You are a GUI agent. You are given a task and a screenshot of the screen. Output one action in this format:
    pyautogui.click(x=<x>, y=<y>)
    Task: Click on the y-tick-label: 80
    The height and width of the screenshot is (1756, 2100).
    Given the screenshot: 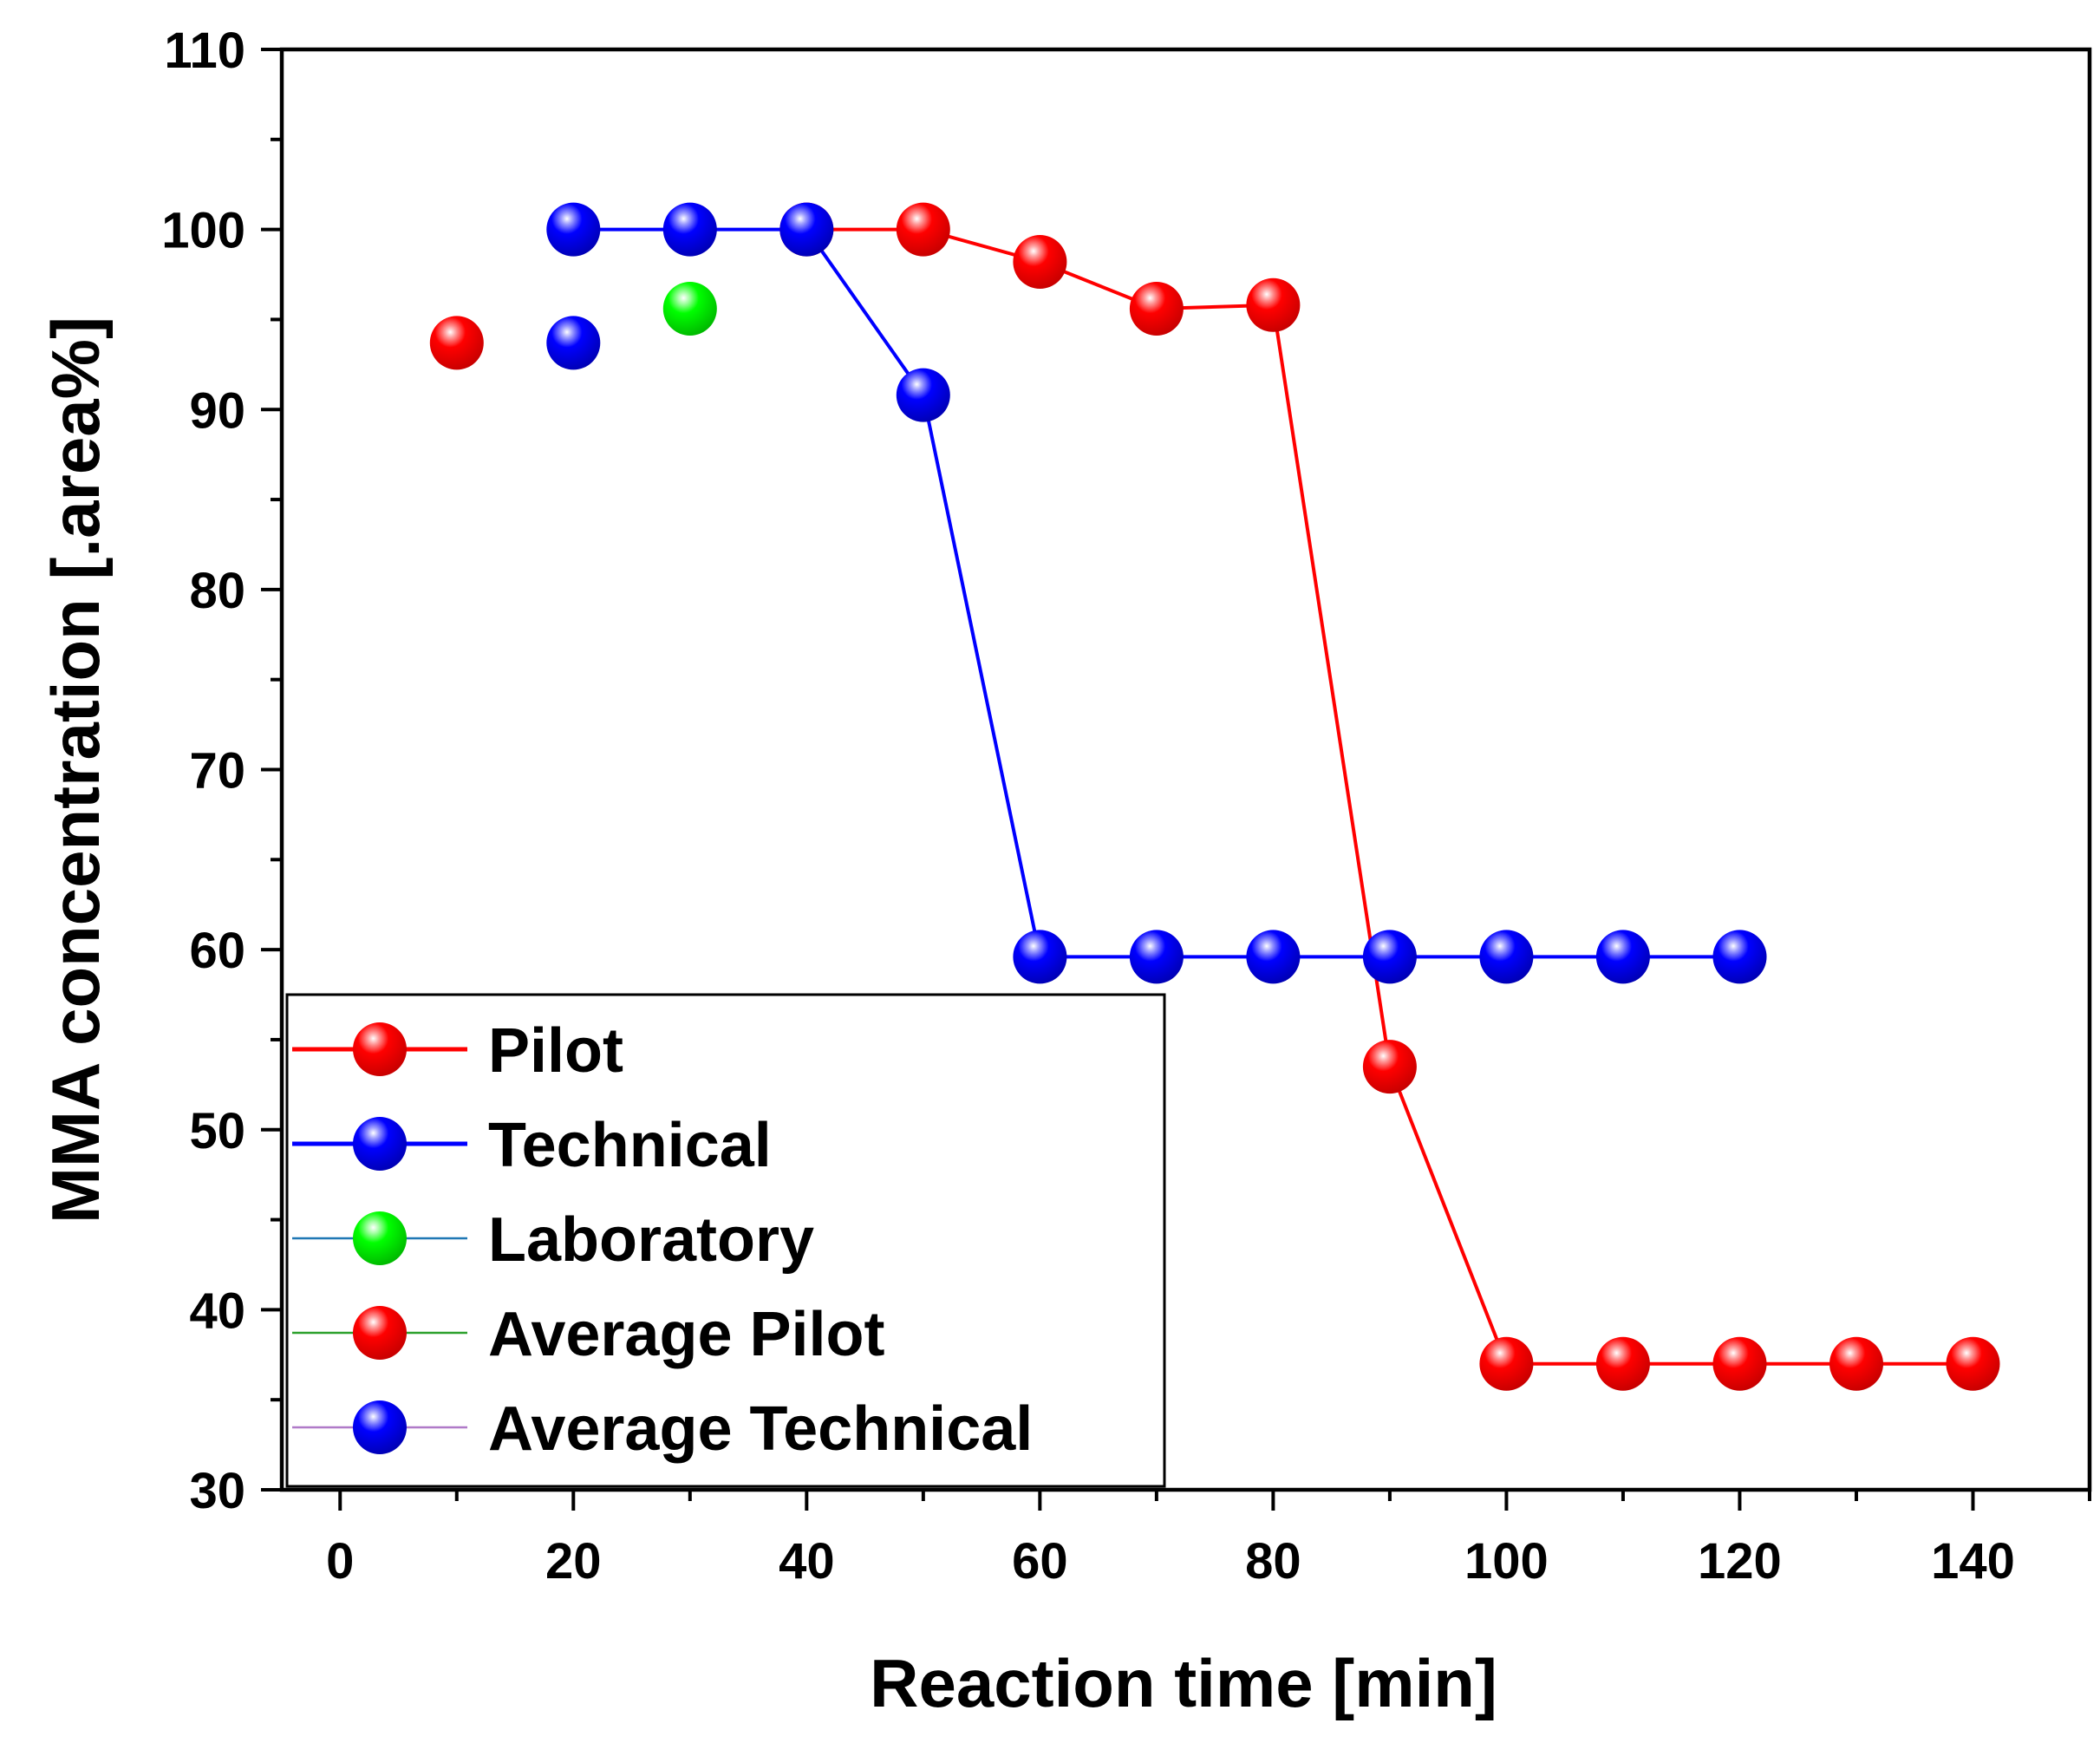 What is the action you would take?
    pyautogui.click(x=217, y=591)
    